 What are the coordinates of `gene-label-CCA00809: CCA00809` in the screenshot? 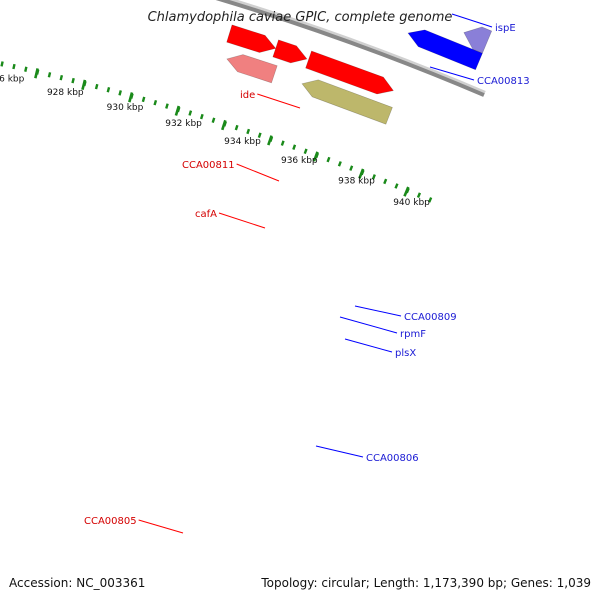 It's located at (430, 317).